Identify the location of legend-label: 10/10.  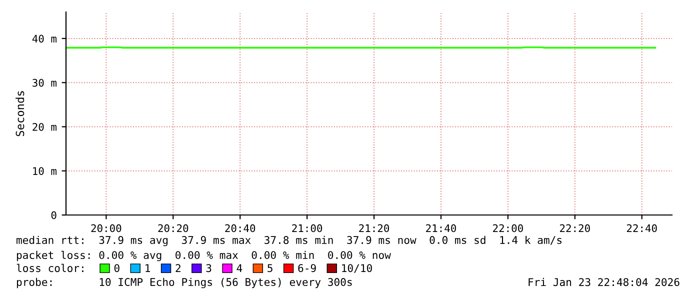
(357, 268).